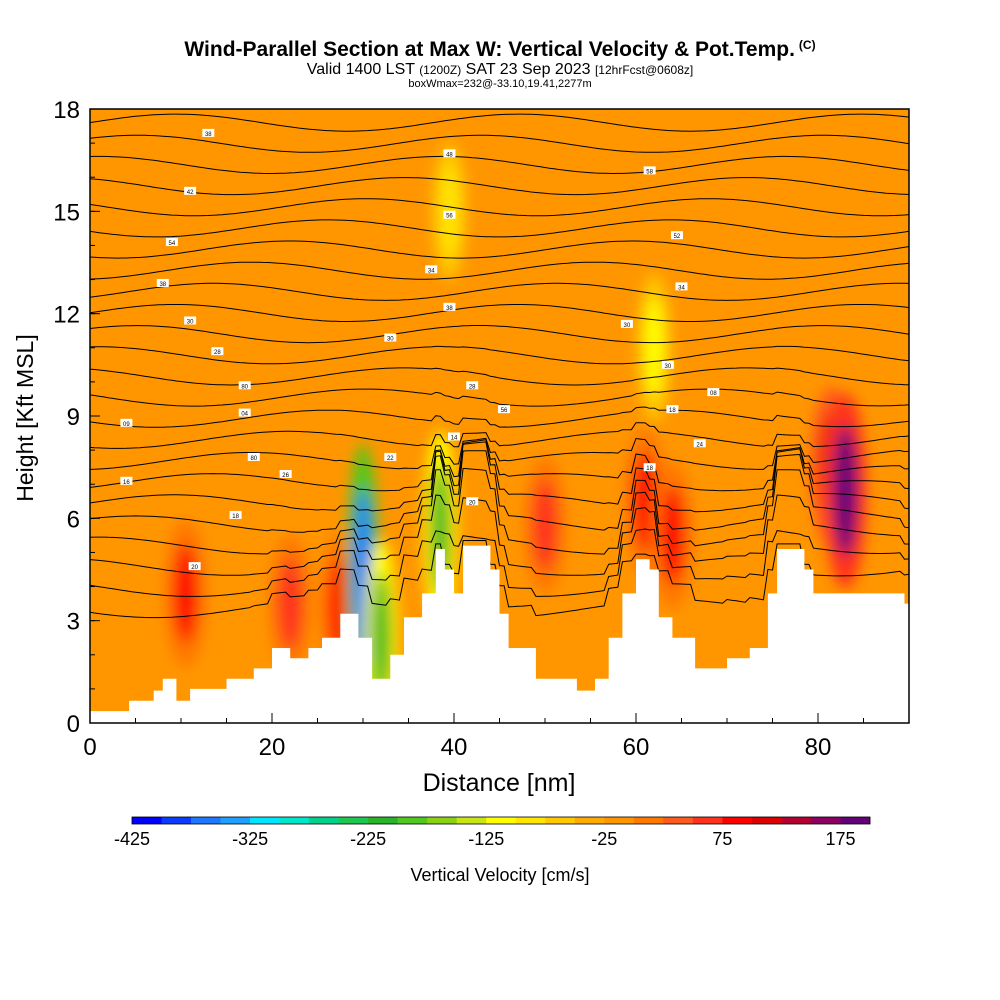 This screenshot has width=1000, height=1000. I want to click on theta-label-text: 52, so click(677, 237).